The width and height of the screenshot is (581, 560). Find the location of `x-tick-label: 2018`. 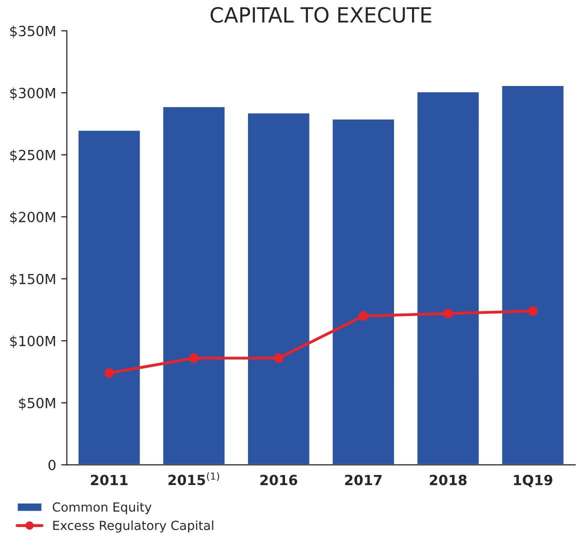

x-tick-label: 2018 is located at coordinates (448, 480).